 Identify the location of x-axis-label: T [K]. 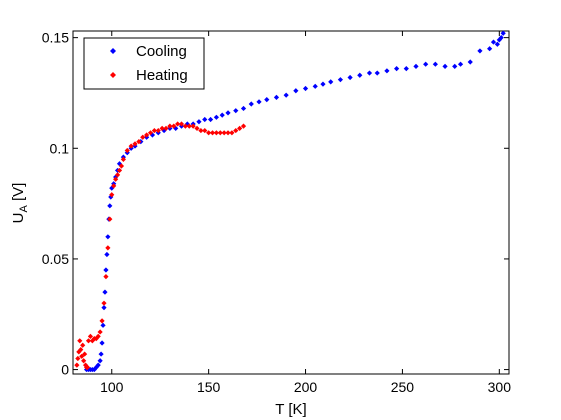
(290, 409).